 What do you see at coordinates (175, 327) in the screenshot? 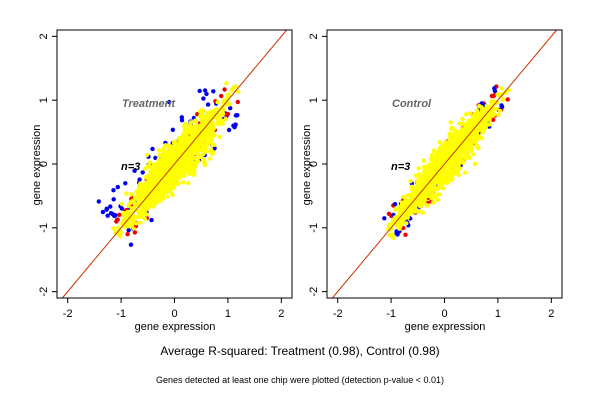
I see `treatment-x-axis-label: gene expression` at bounding box center [175, 327].